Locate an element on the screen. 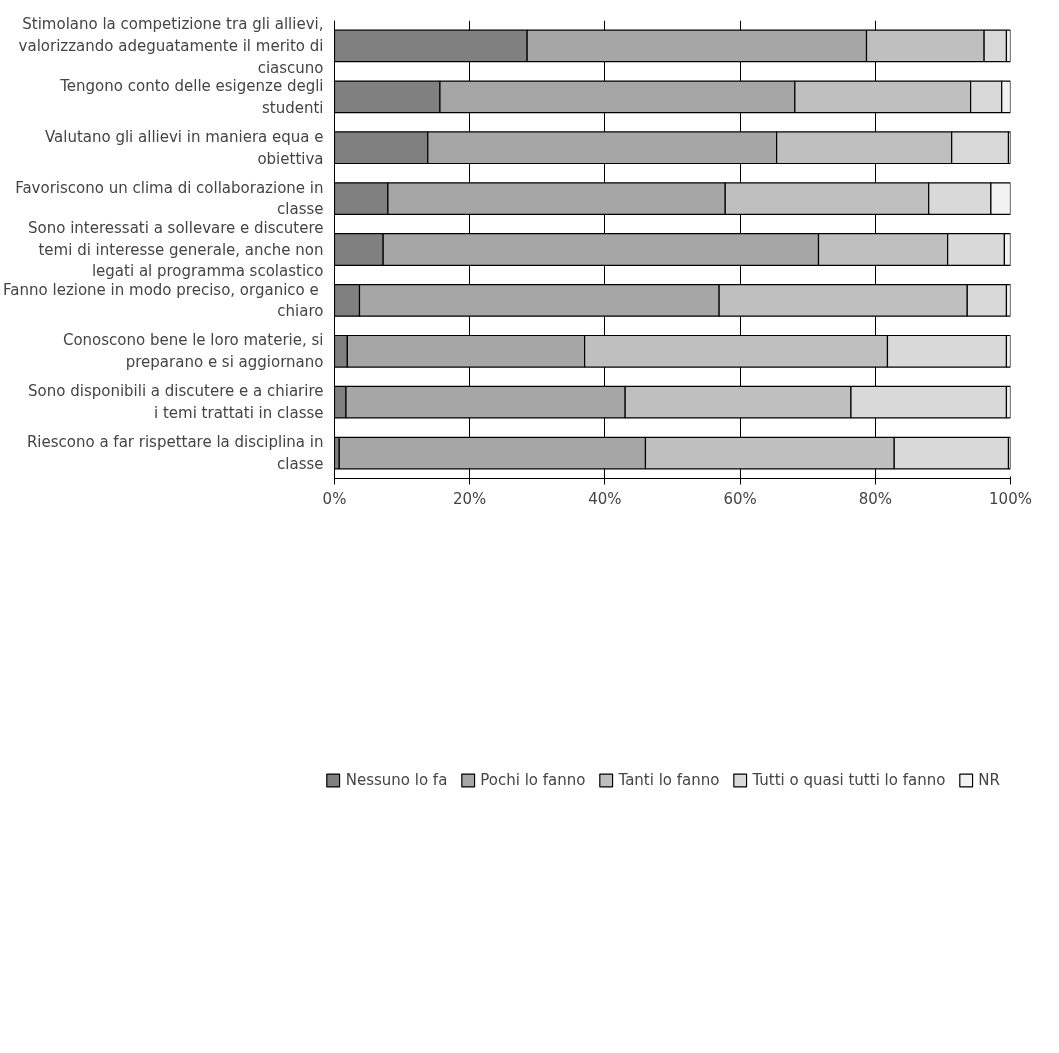  legend-label: NR is located at coordinates (989, 780).